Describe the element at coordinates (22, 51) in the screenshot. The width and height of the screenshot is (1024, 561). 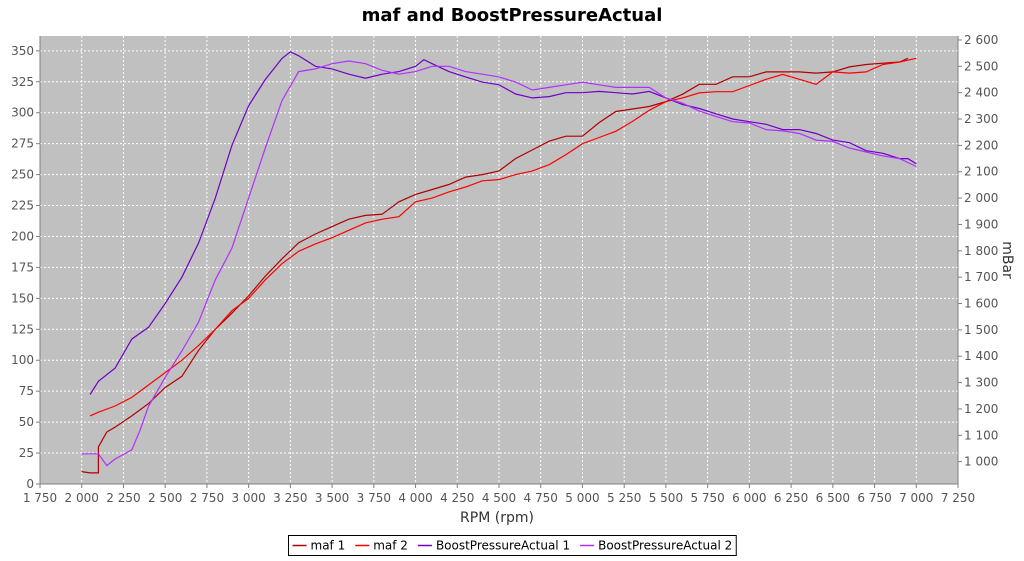
I see `y-left-tick-label: 350` at that location.